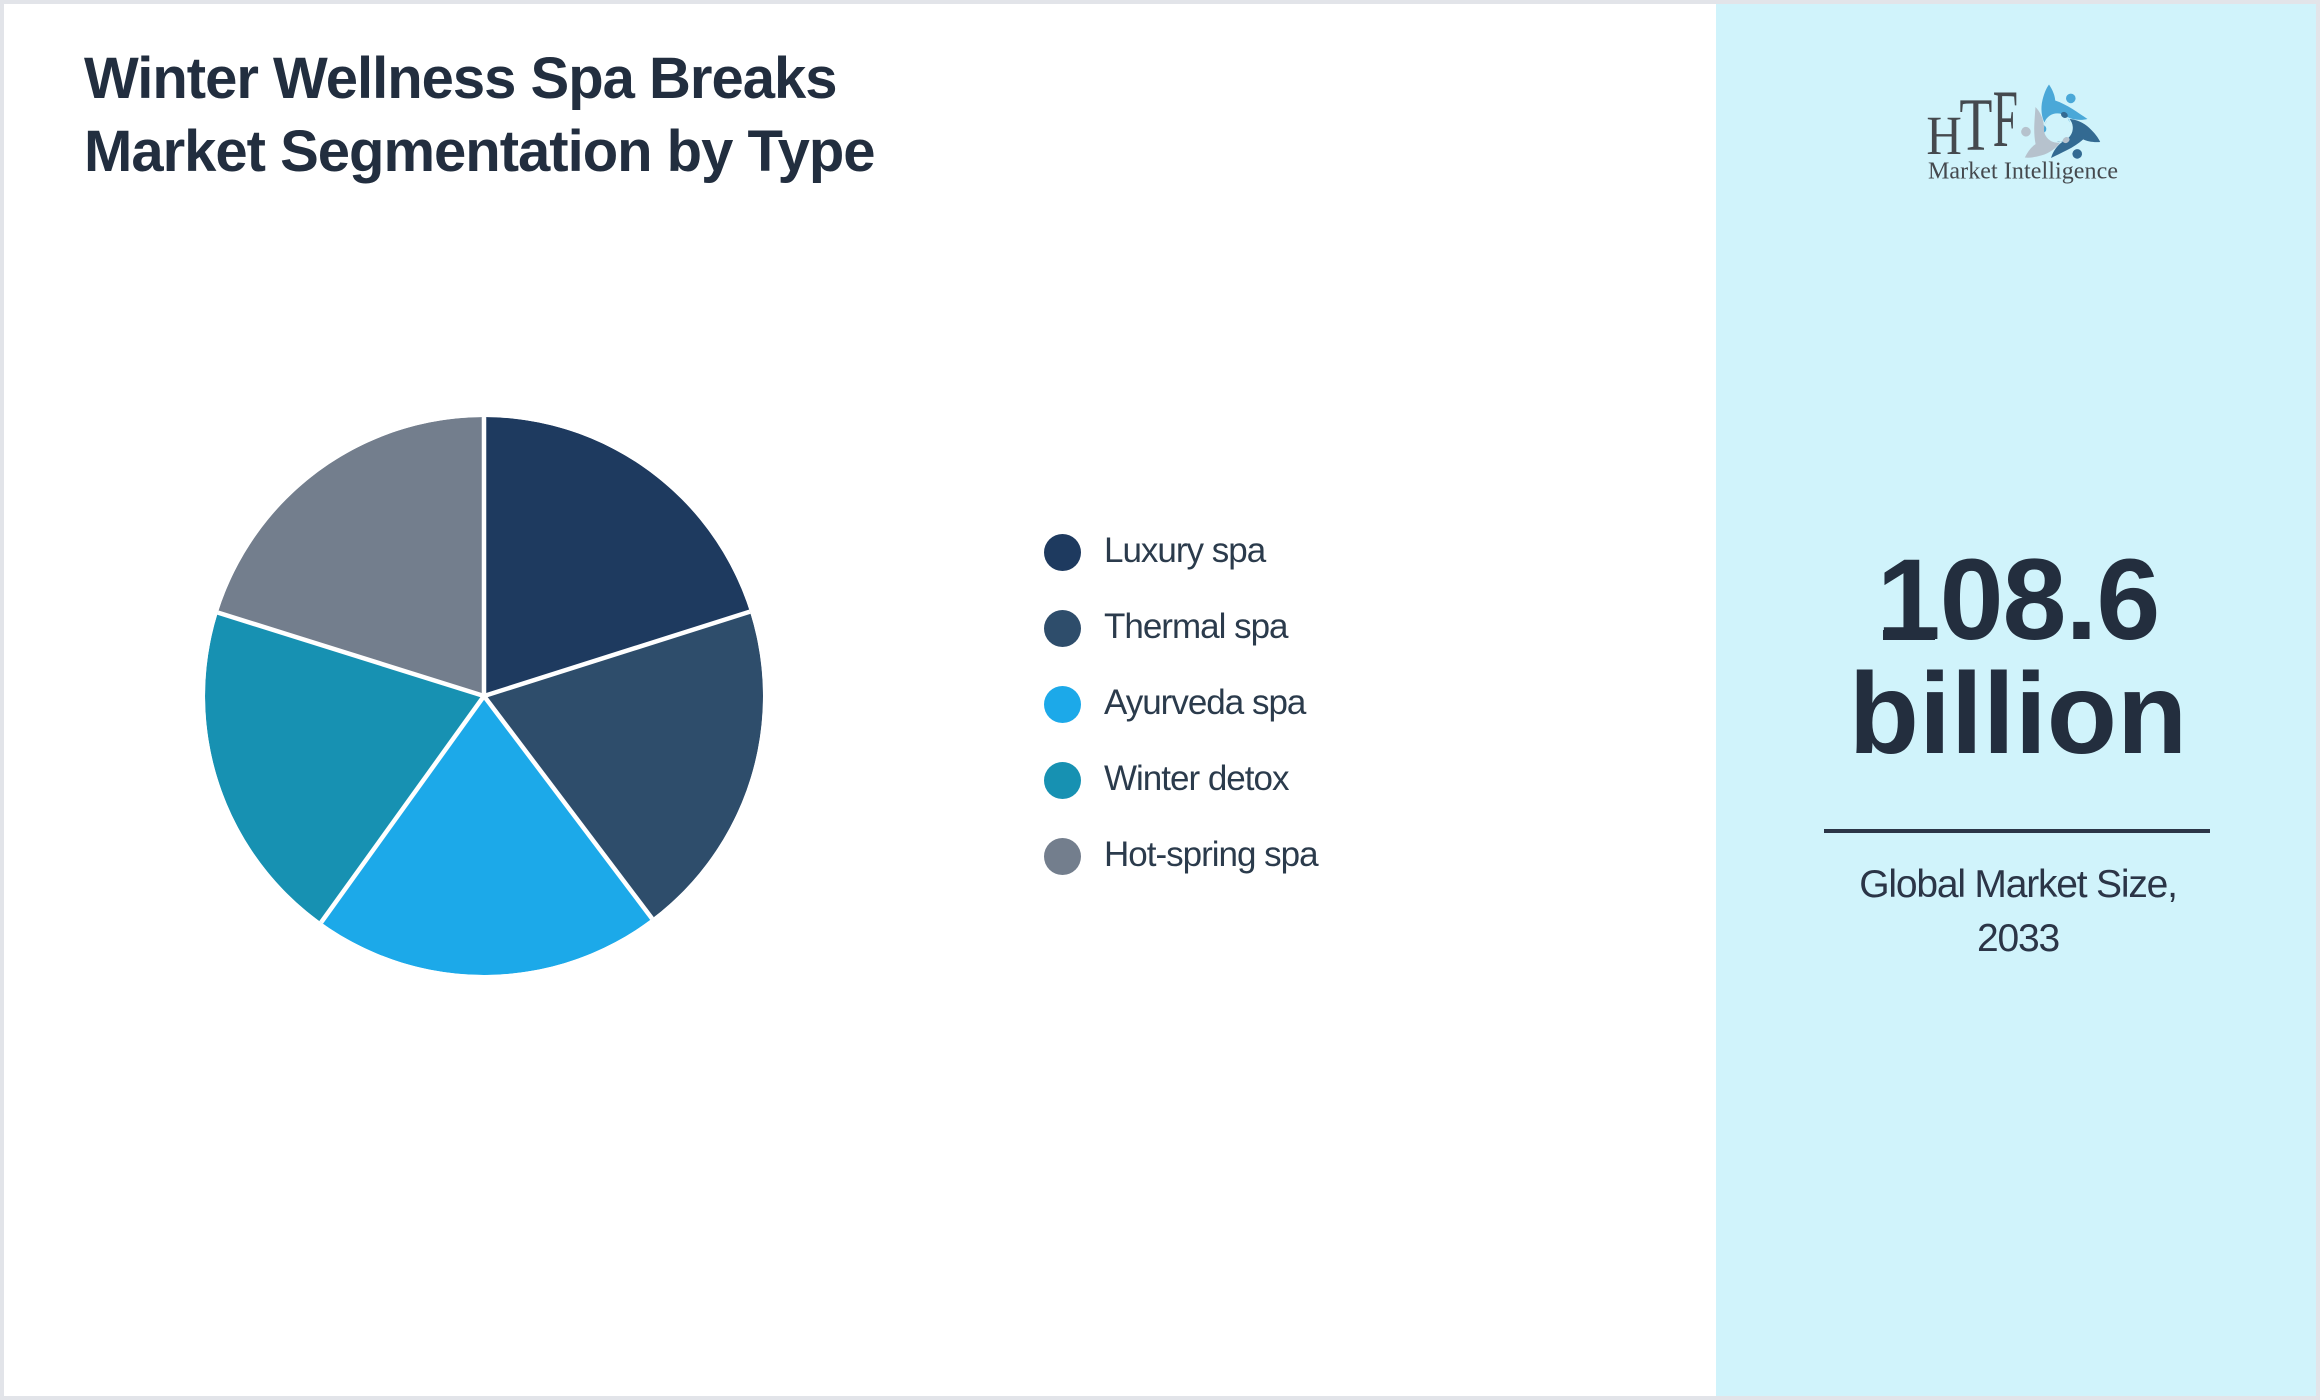 This screenshot has height=1400, width=2320. What do you see at coordinates (2023, 172) in the screenshot?
I see `svg-text: Market Intelligence` at bounding box center [2023, 172].